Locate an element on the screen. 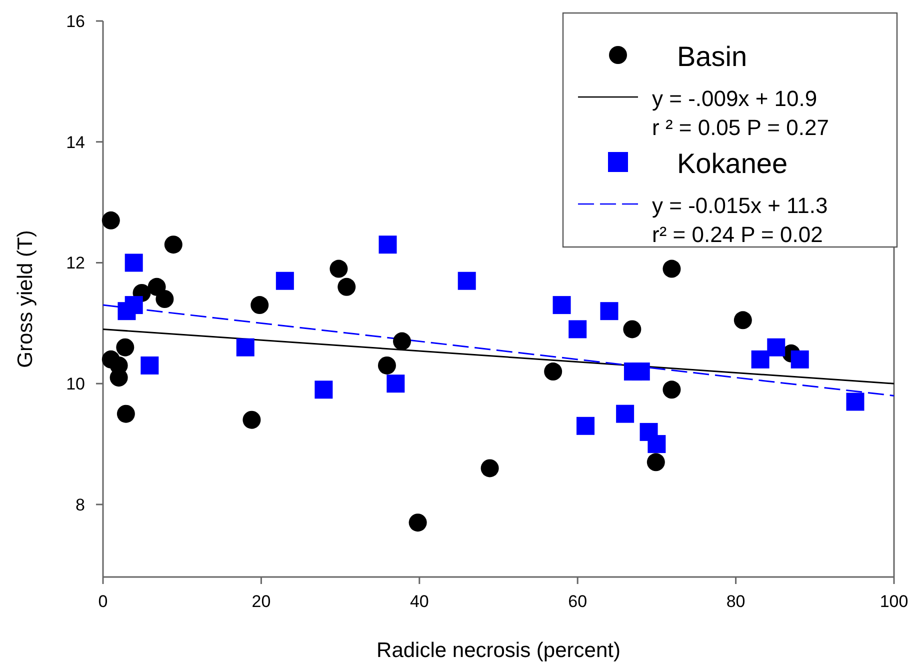 The image size is (915, 666). x-tick-label: 0 is located at coordinates (103, 601).